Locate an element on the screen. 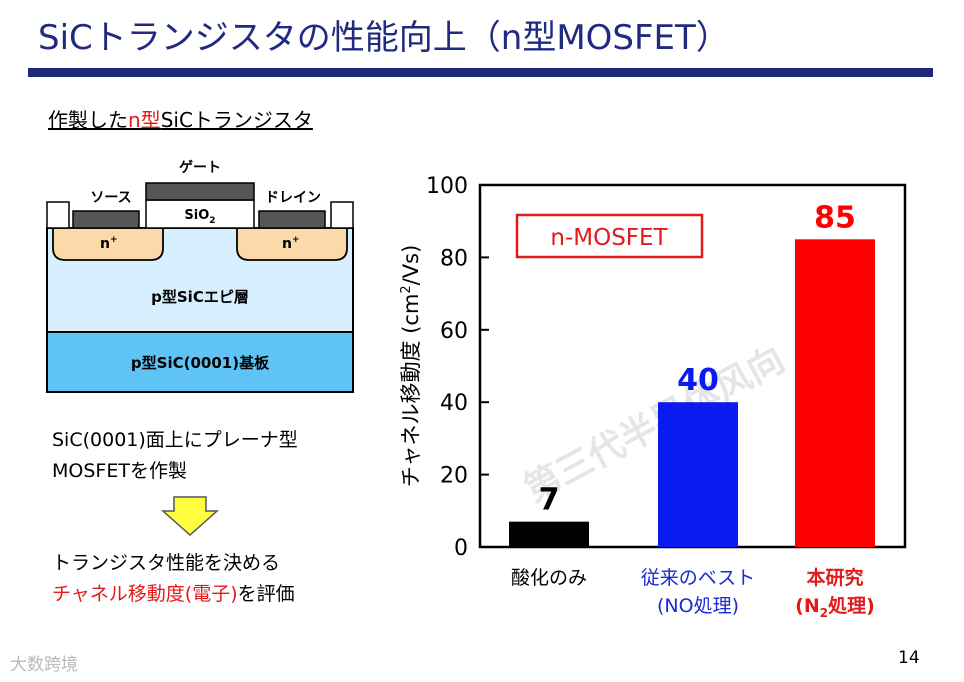  n-plus-label-right: n+ is located at coordinates (291, 243).